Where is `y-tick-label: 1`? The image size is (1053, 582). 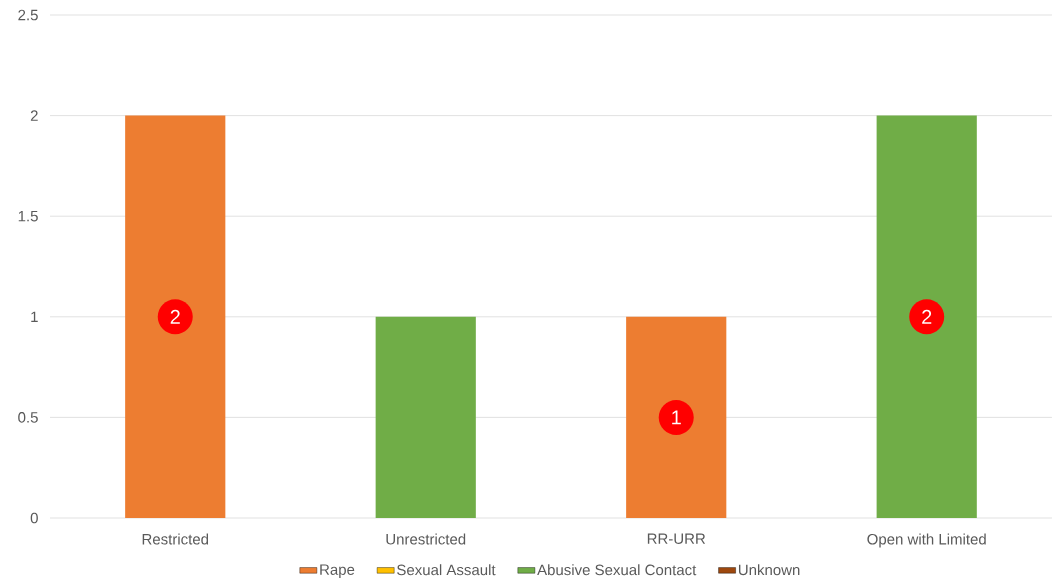 y-tick-label: 1 is located at coordinates (34, 316).